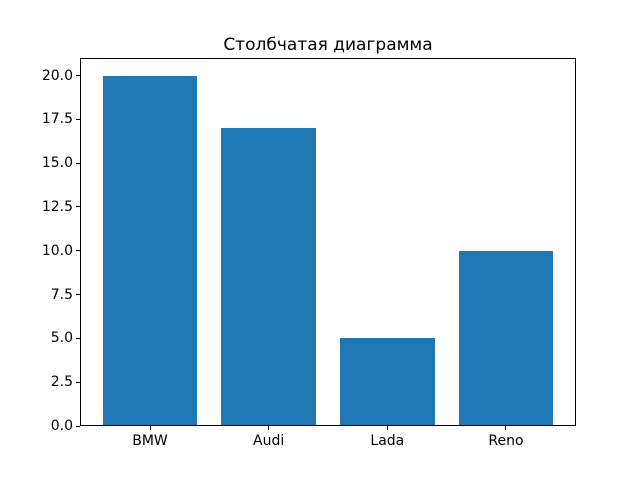  I want to click on y-axis-tick-label: 7.5, so click(61, 294).